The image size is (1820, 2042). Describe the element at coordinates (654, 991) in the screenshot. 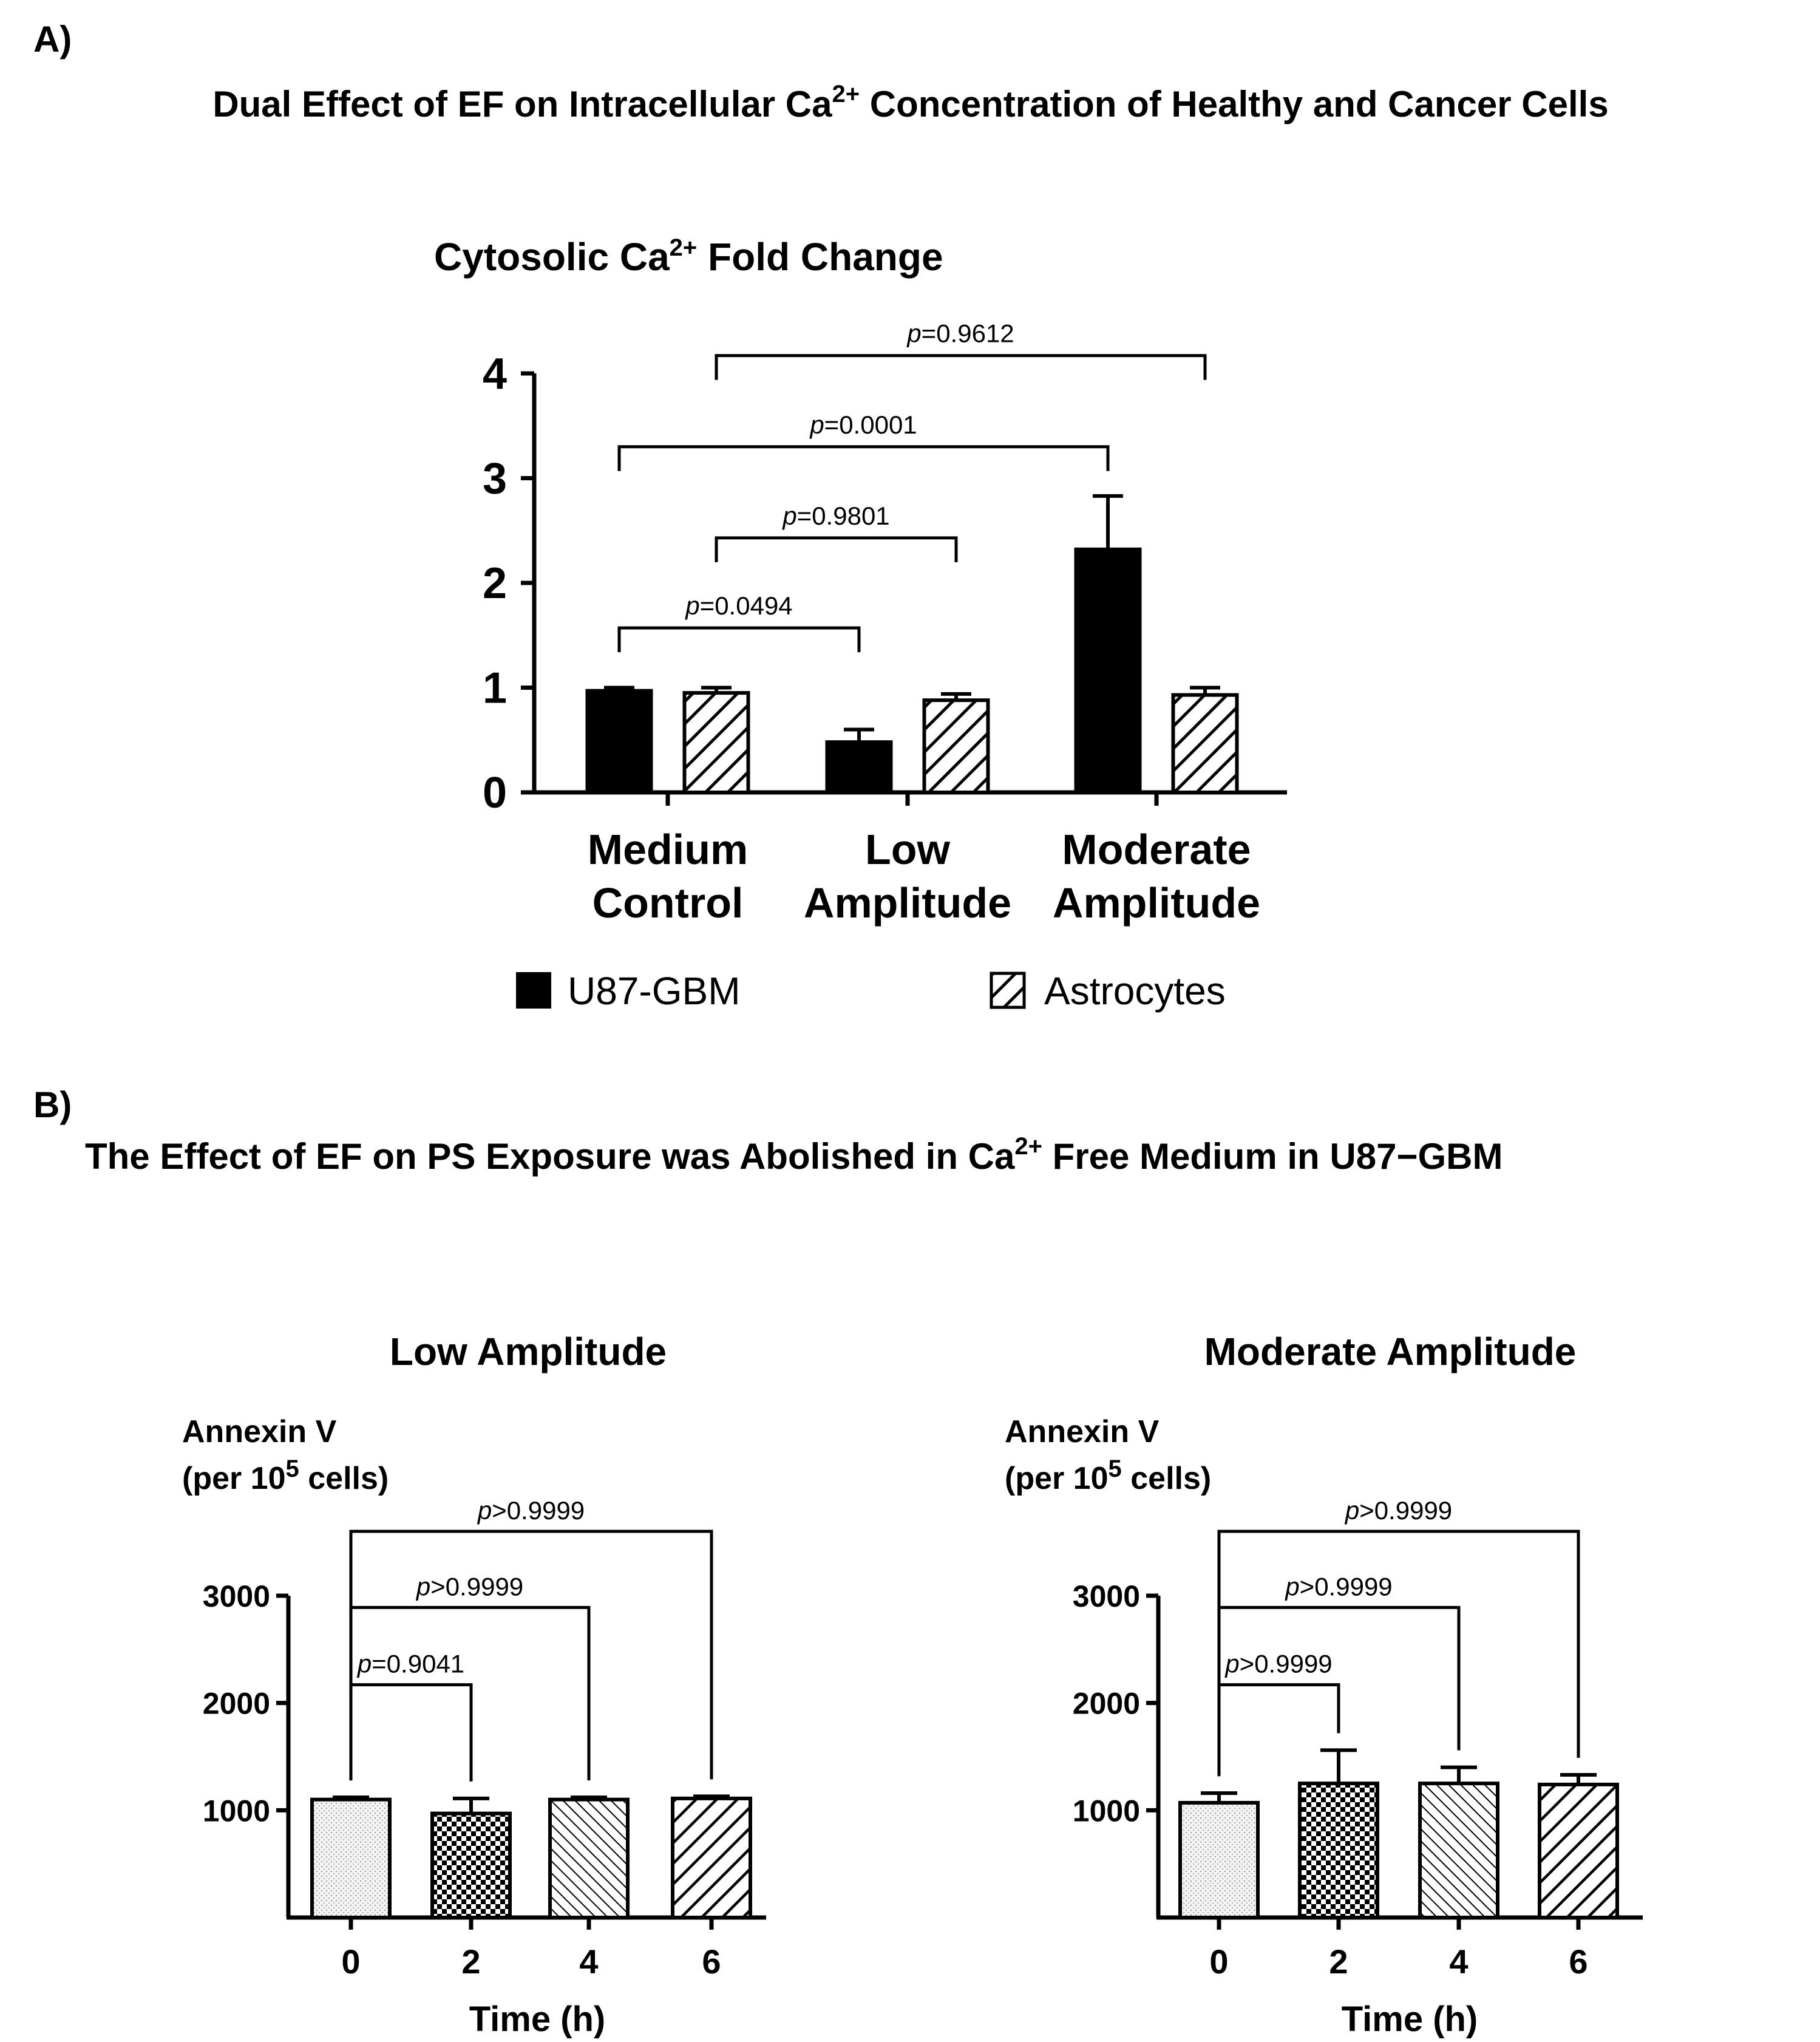

I see `legend-label-u87-gbm: U87-GBM` at that location.